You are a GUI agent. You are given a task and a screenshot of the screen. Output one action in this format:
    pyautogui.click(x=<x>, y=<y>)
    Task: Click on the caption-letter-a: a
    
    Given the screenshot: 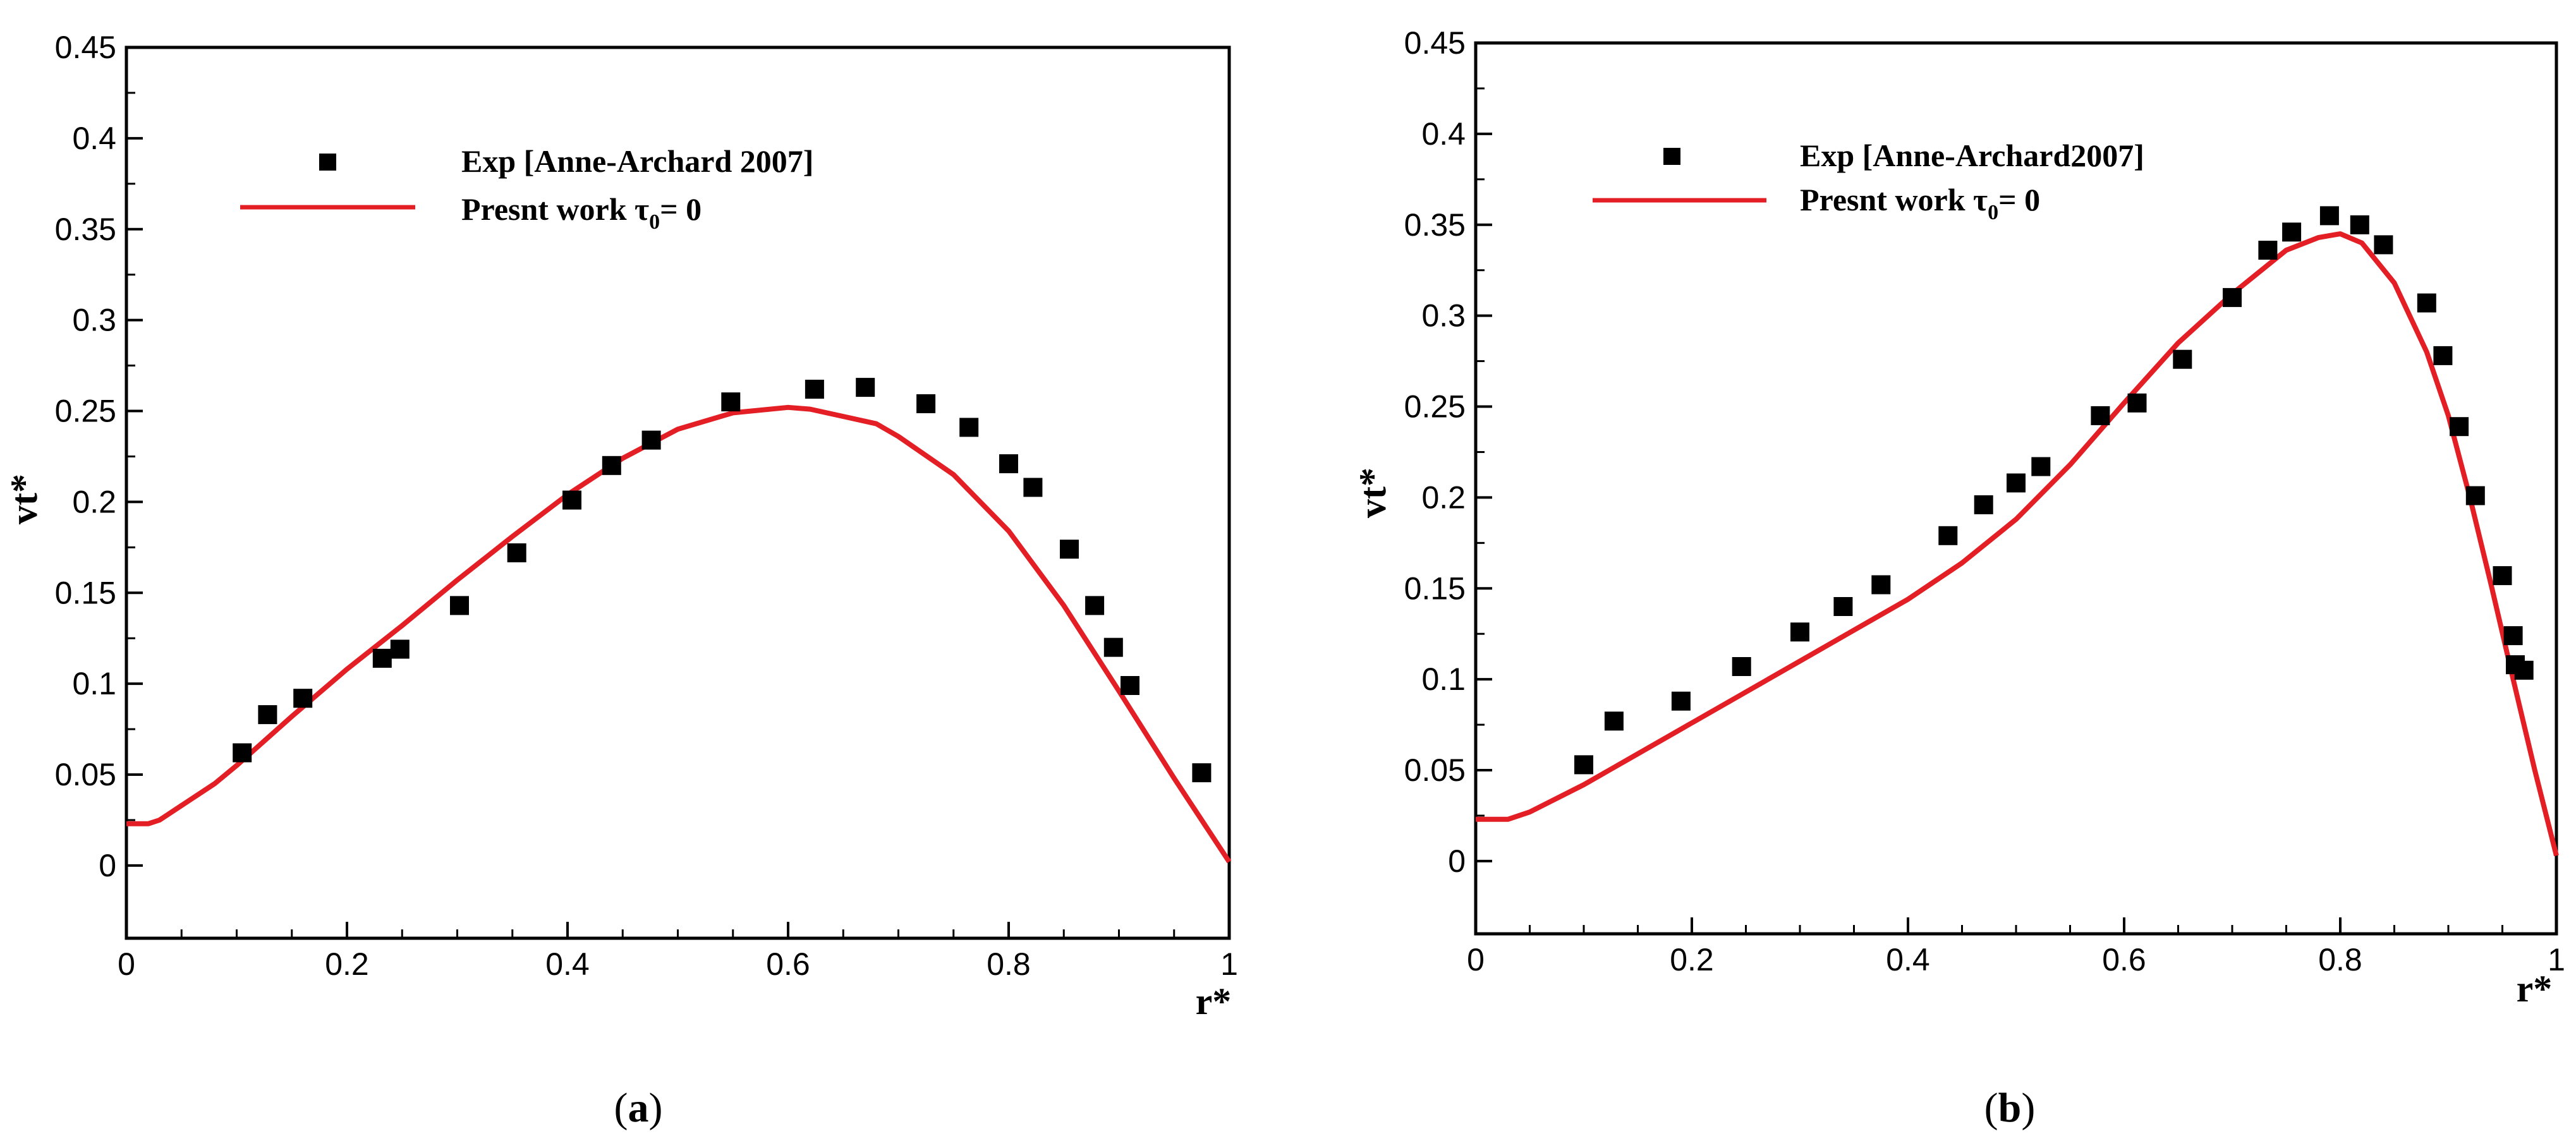 What is the action you would take?
    pyautogui.click(x=639, y=1108)
    